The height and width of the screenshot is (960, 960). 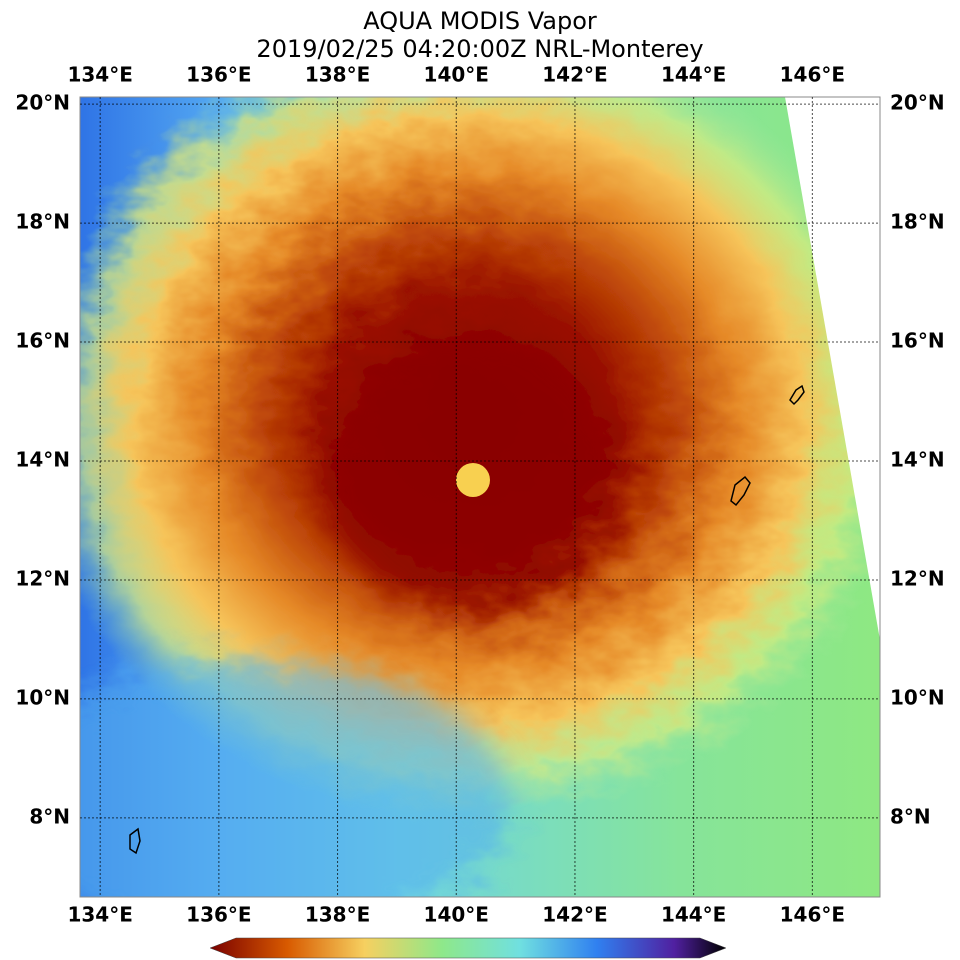 I want to click on colorbar, so click(x=468, y=948).